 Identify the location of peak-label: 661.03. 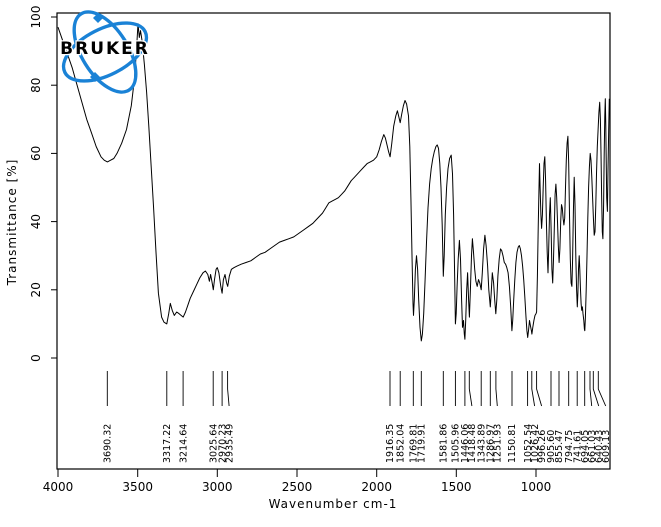
(592, 446).